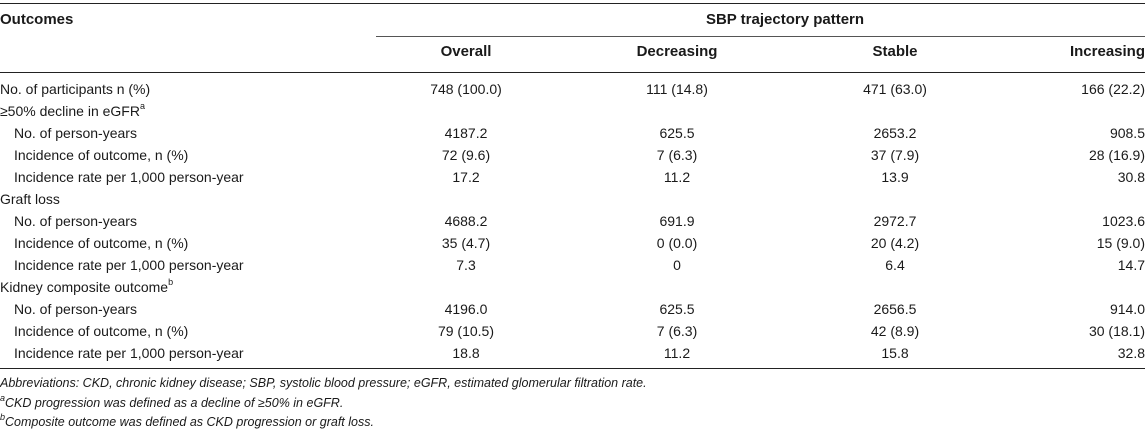  What do you see at coordinates (466, 265) in the screenshot?
I see `cell-overall: 7.3` at bounding box center [466, 265].